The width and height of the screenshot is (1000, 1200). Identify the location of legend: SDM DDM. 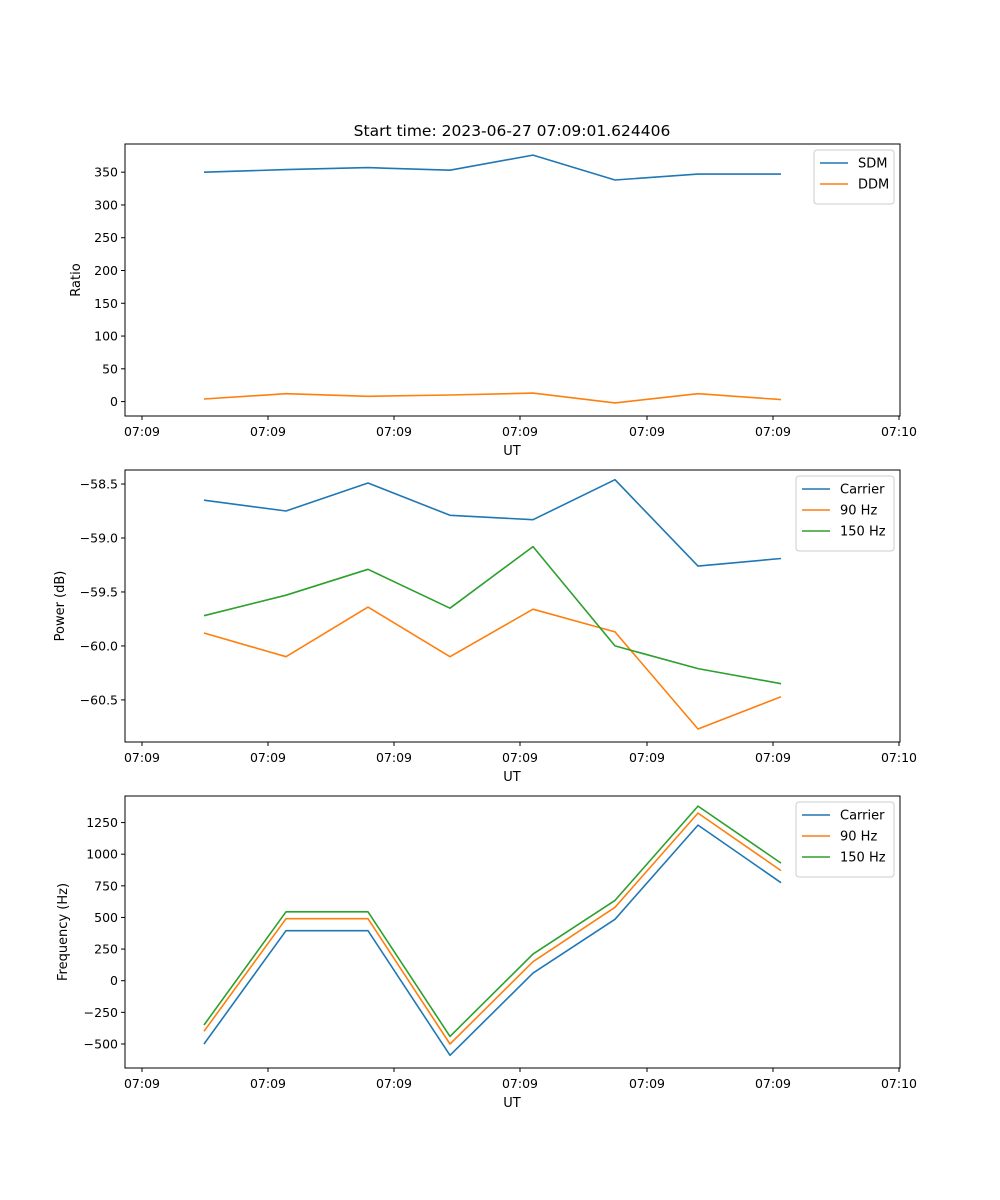
(854, 177).